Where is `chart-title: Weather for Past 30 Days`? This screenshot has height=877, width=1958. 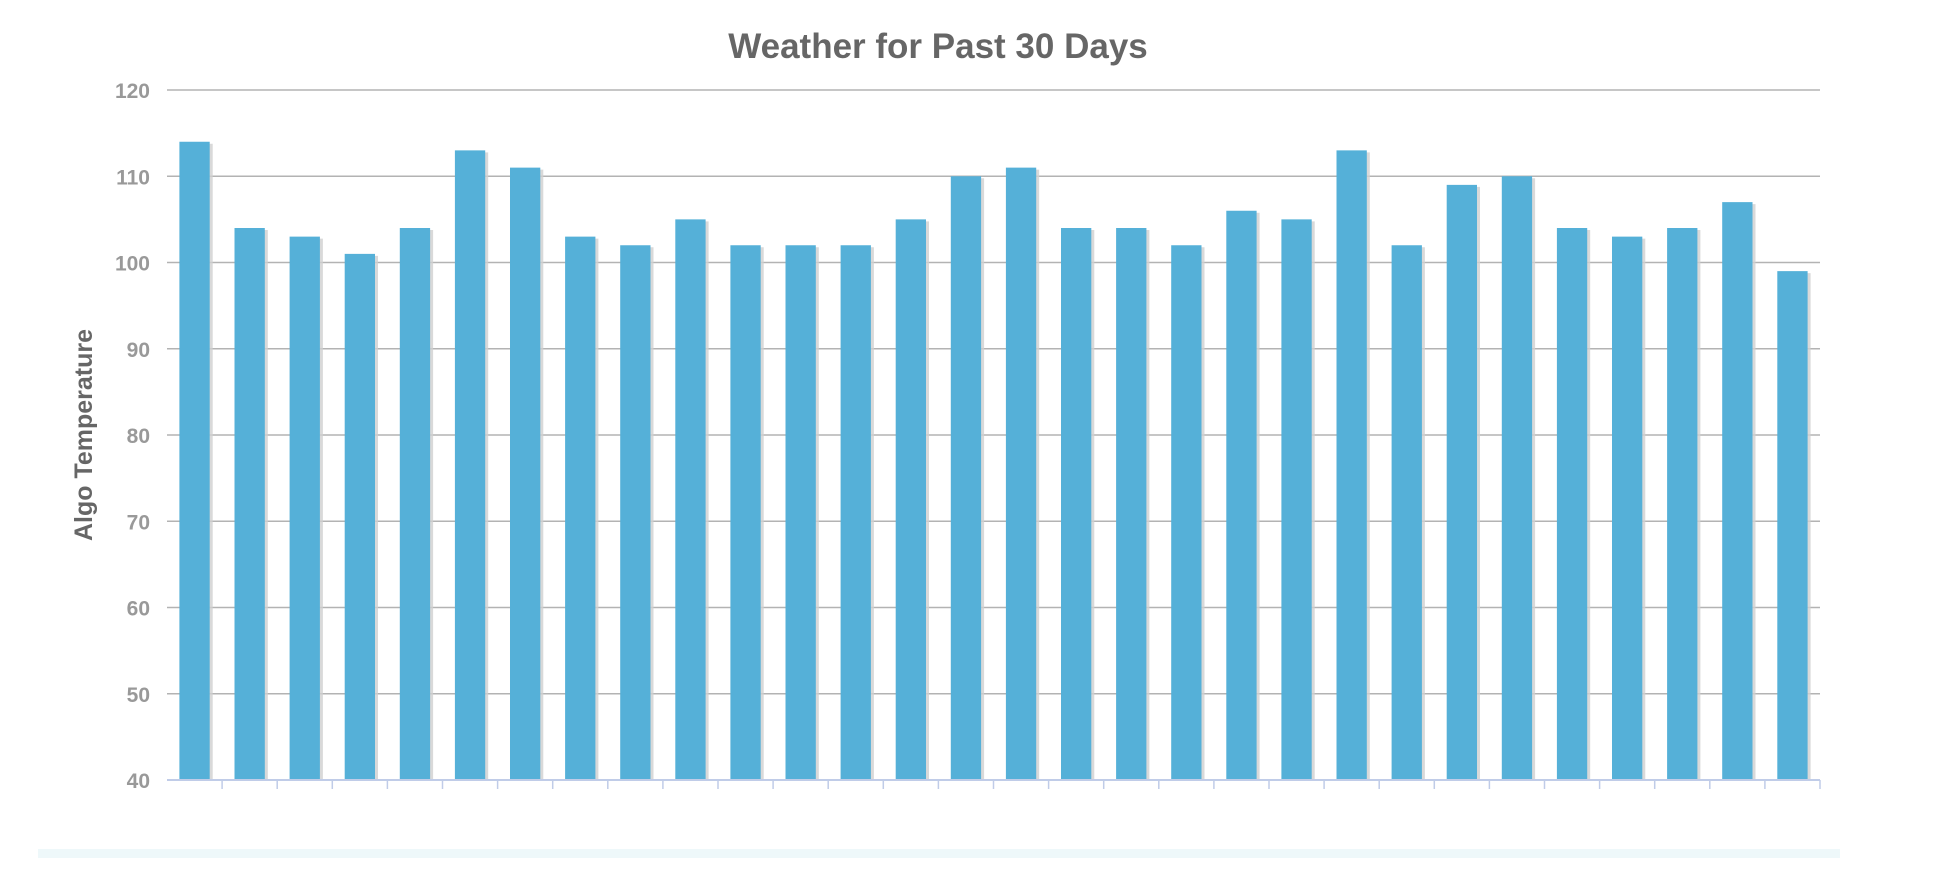
chart-title: Weather for Past 30 Days is located at coordinates (938, 46).